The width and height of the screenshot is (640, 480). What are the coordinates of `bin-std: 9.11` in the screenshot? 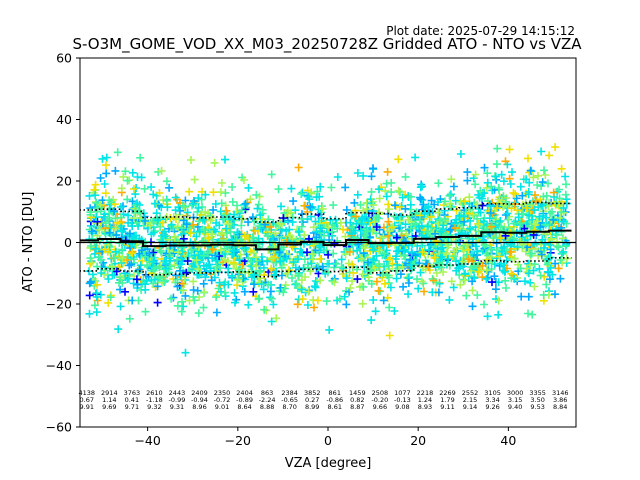 It's located at (447, 407).